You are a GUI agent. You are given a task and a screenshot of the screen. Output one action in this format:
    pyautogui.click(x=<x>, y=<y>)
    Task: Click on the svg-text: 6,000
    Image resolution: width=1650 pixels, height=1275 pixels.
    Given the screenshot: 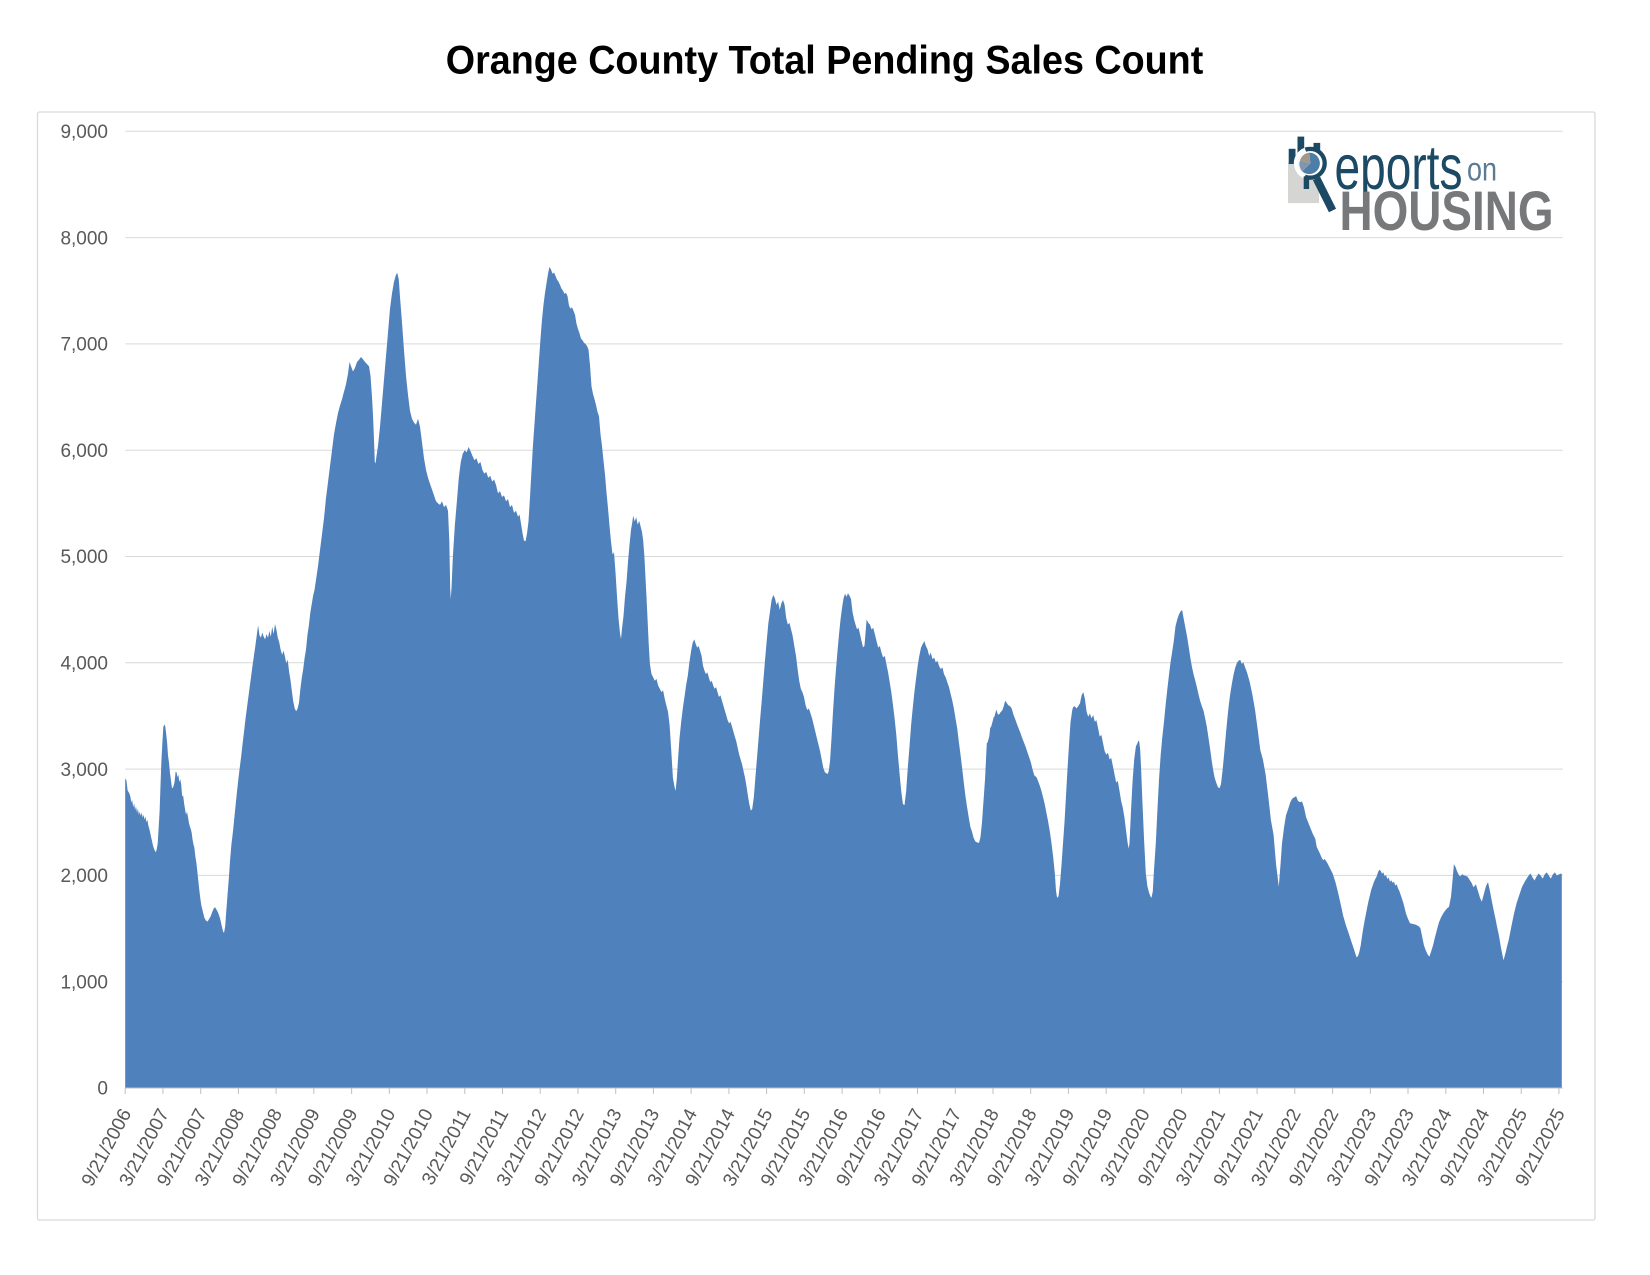 What is the action you would take?
    pyautogui.click(x=84, y=451)
    